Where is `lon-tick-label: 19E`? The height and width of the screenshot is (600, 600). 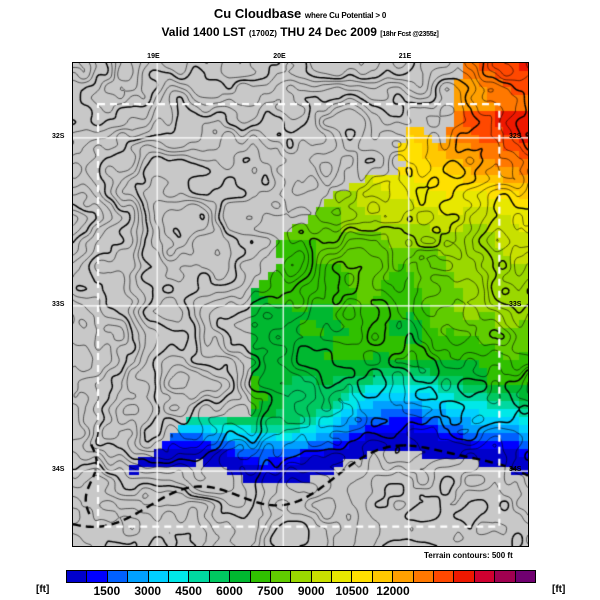 lon-tick-label: 19E is located at coordinates (153, 56).